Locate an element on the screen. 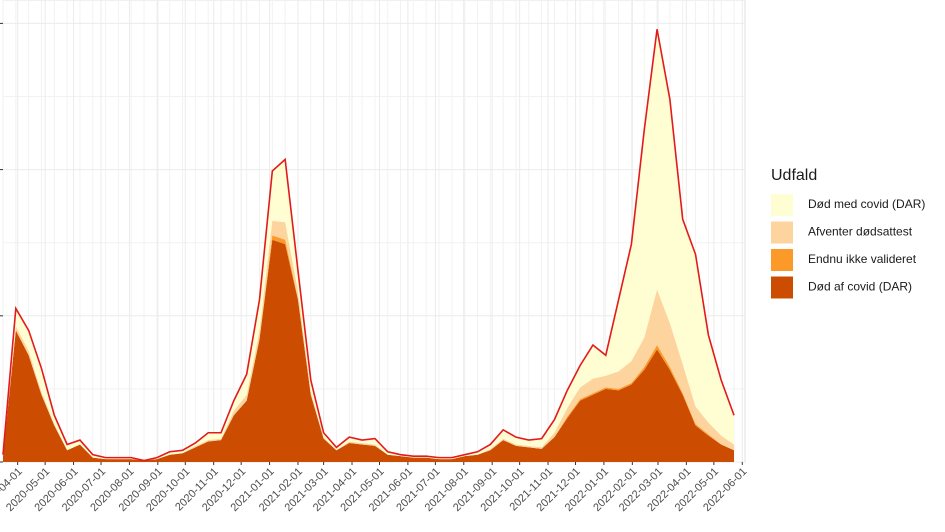  legend-label: Død med covid (DAR) is located at coordinates (866, 204).